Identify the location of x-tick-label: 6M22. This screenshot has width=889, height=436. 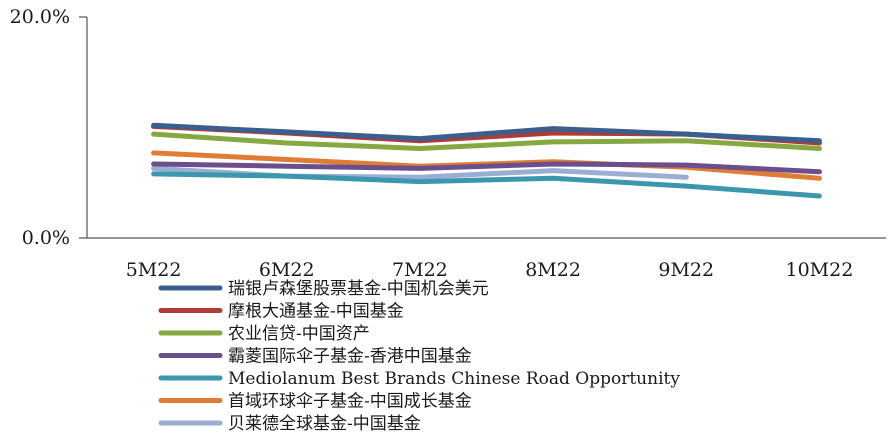
(287, 270).